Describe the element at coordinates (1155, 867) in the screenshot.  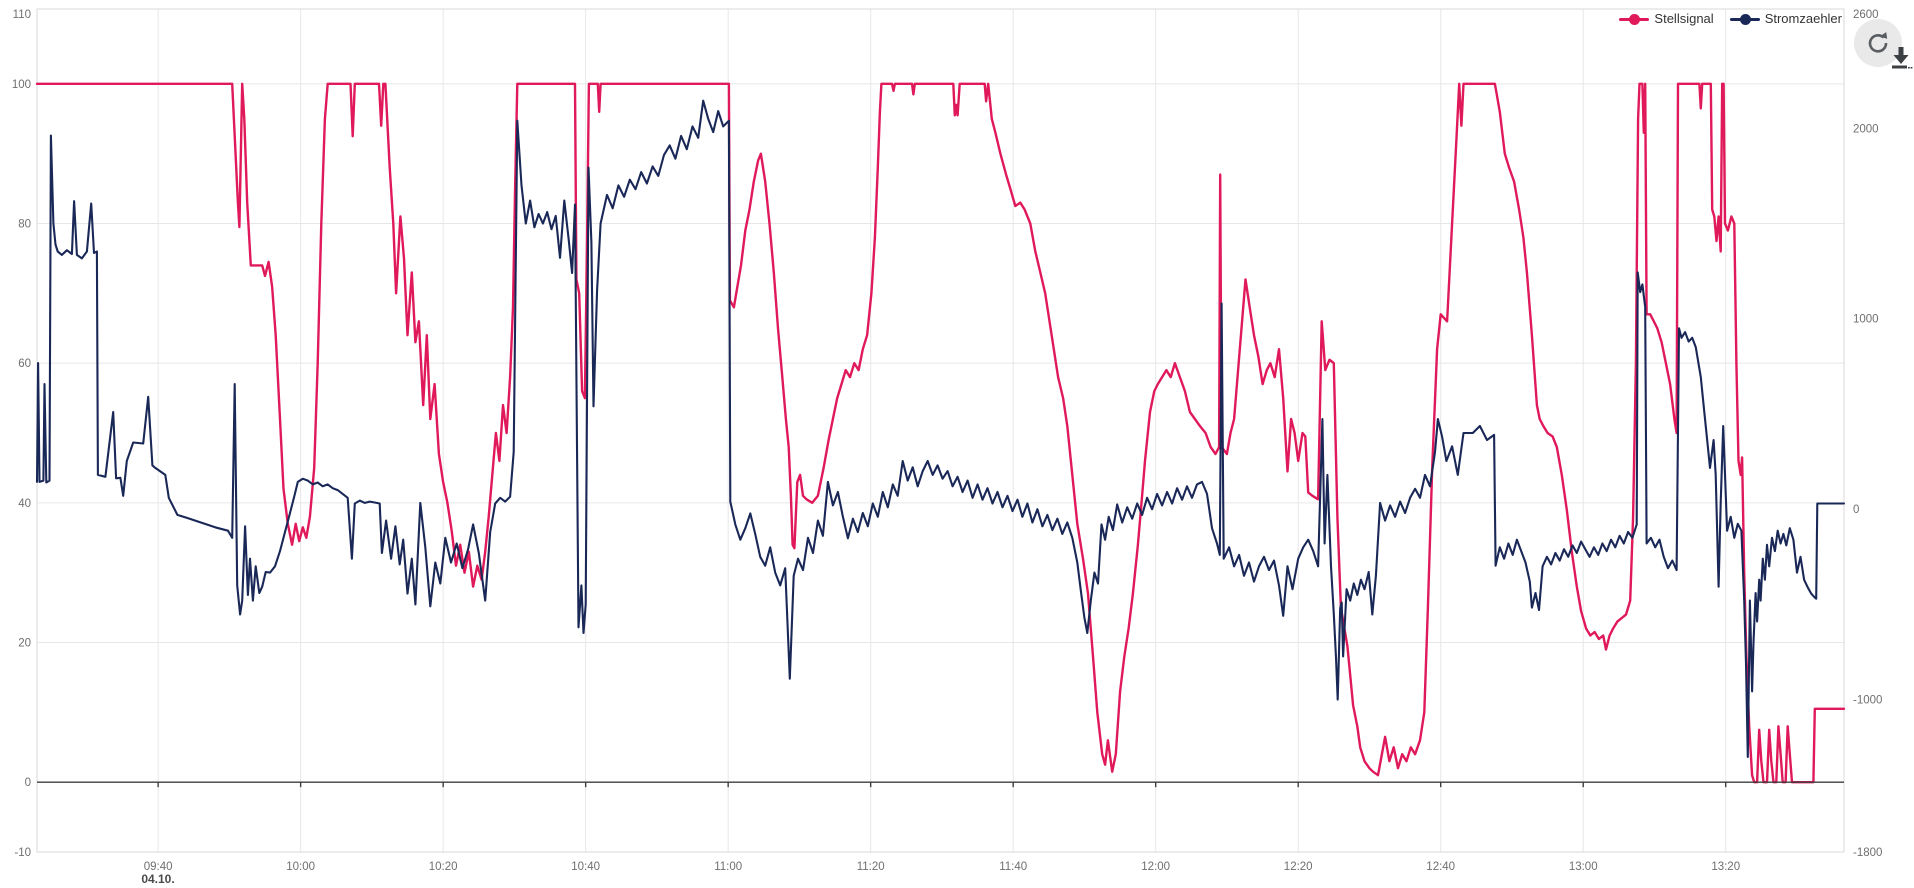
I see `x-axis-label: 12:00` at that location.